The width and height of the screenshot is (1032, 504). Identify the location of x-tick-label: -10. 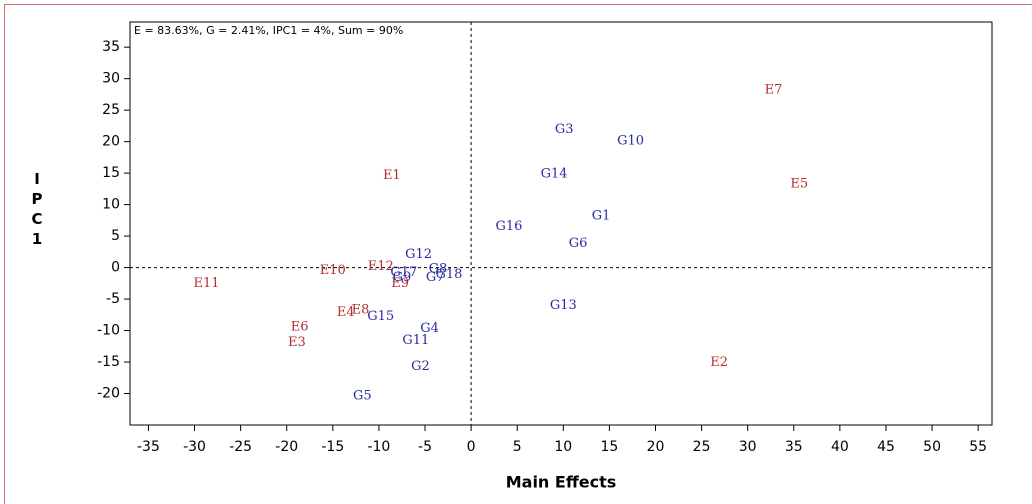
(378, 447).